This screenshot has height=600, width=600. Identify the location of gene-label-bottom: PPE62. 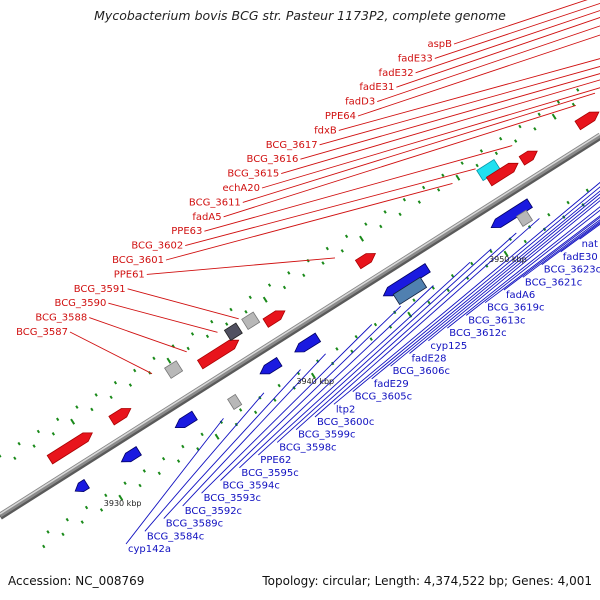
(275, 460).